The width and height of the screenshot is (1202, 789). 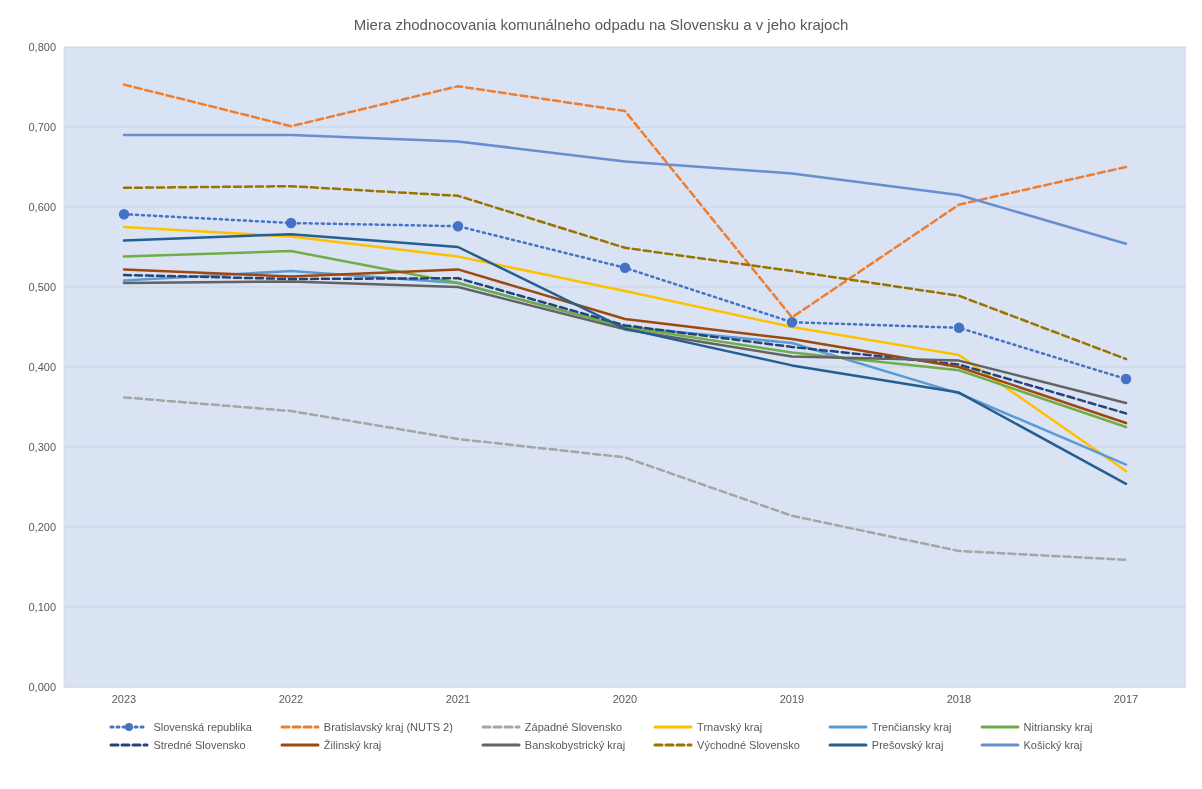 What do you see at coordinates (199, 745) in the screenshot?
I see `legend-label: Stredné Slovensko` at bounding box center [199, 745].